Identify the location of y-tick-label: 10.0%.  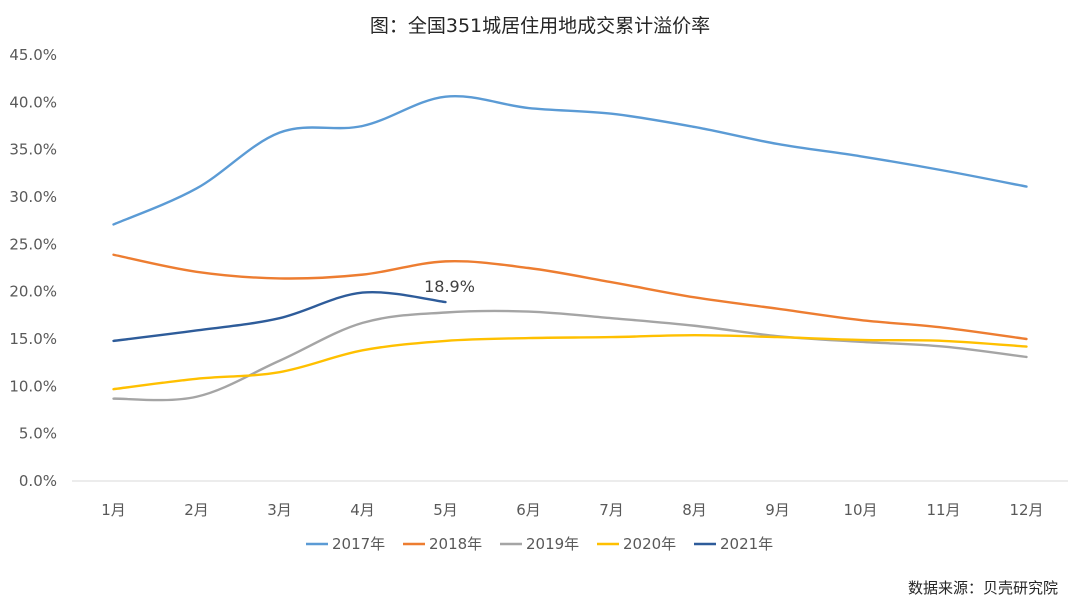
(33, 386).